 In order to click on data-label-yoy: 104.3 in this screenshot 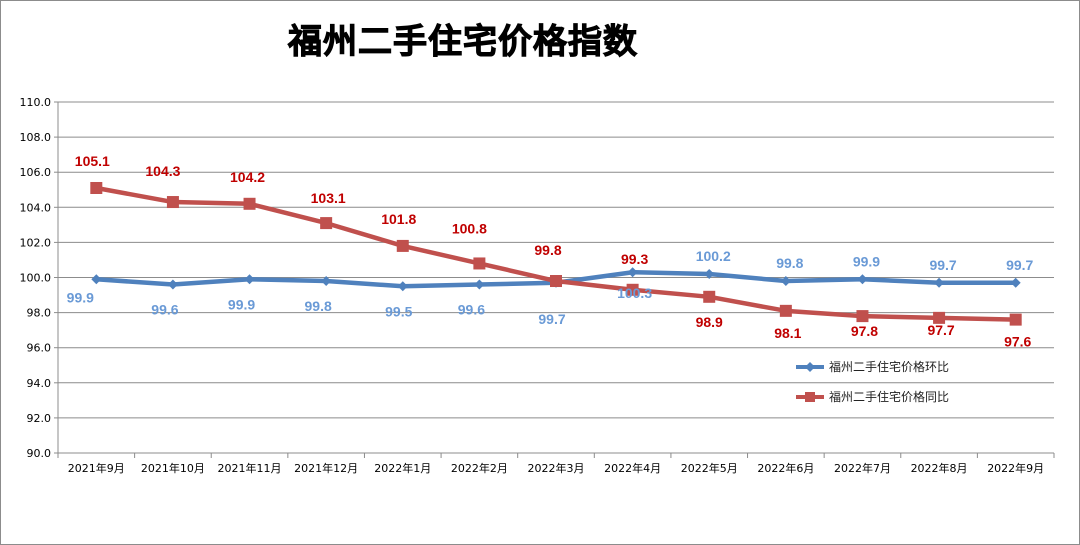, I will do `click(162, 171)`.